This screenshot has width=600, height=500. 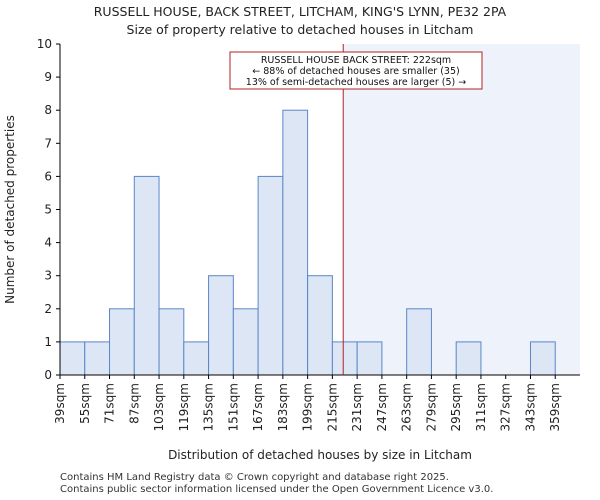 I want to click on y-tick-label: 5, so click(x=48, y=210).